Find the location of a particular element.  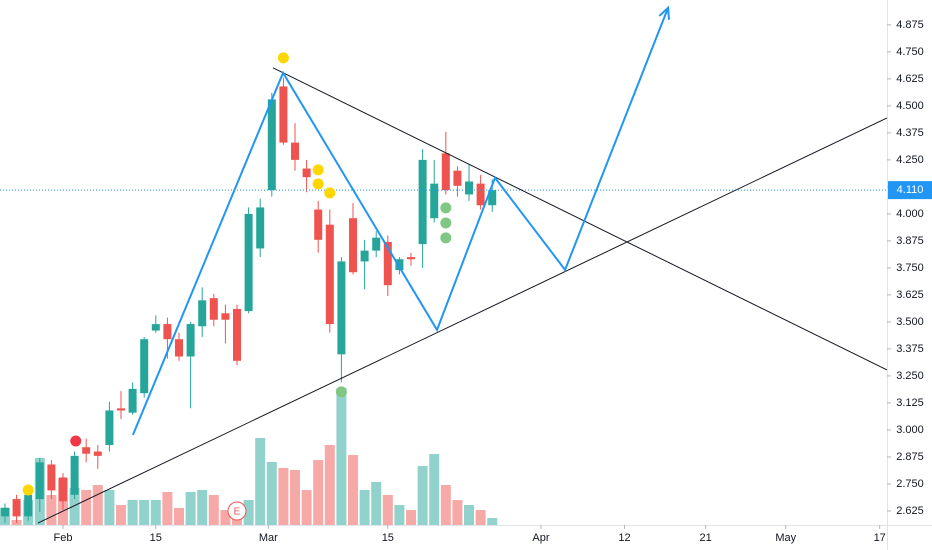

x-tick-label: 12 is located at coordinates (624, 538).